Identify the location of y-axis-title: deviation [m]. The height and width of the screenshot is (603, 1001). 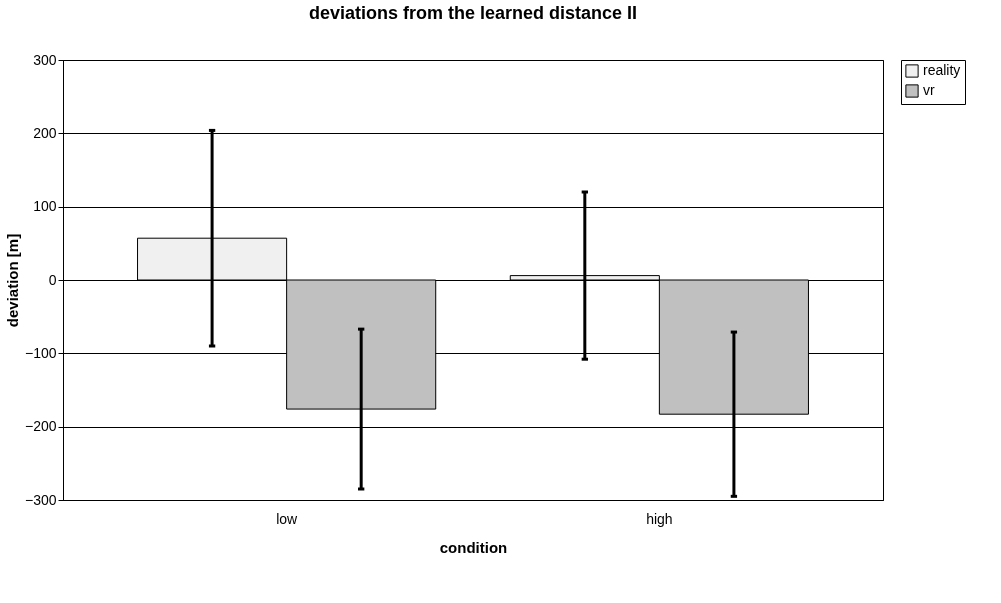
(12, 280).